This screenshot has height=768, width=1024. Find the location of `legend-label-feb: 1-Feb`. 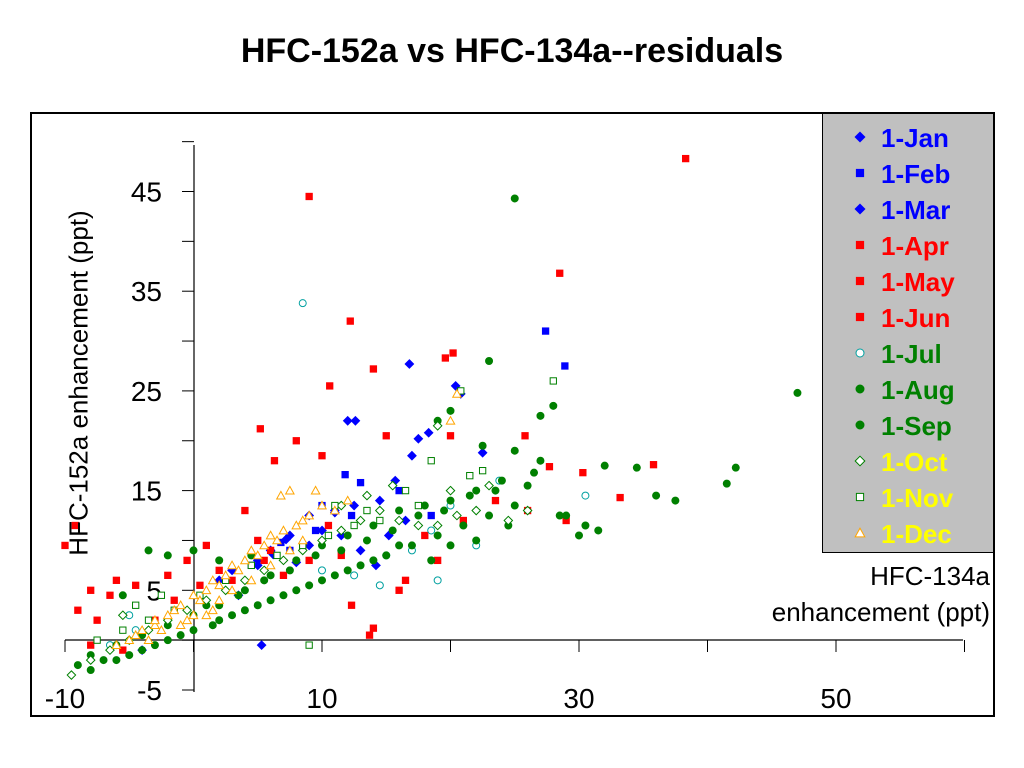

legend-label-feb: 1-Feb is located at coordinates (916, 174).